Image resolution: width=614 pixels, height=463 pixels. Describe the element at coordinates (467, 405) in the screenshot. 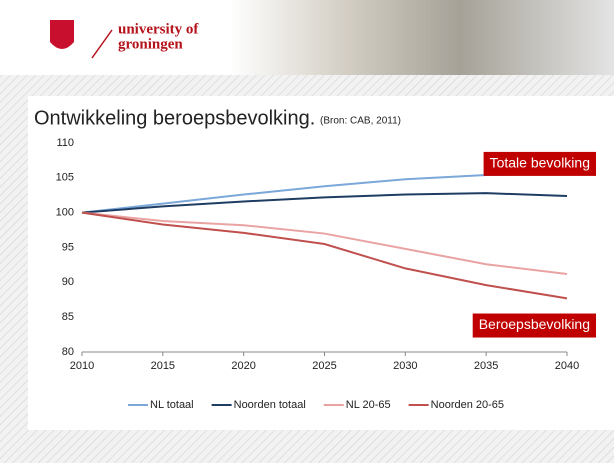

I see `legend-label: Noorden 20-65` at that location.